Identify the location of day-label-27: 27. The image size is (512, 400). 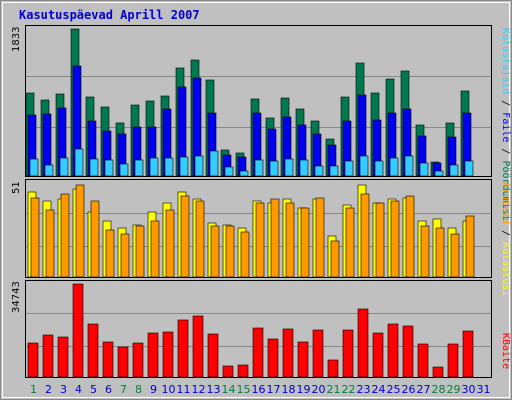
(424, 389).